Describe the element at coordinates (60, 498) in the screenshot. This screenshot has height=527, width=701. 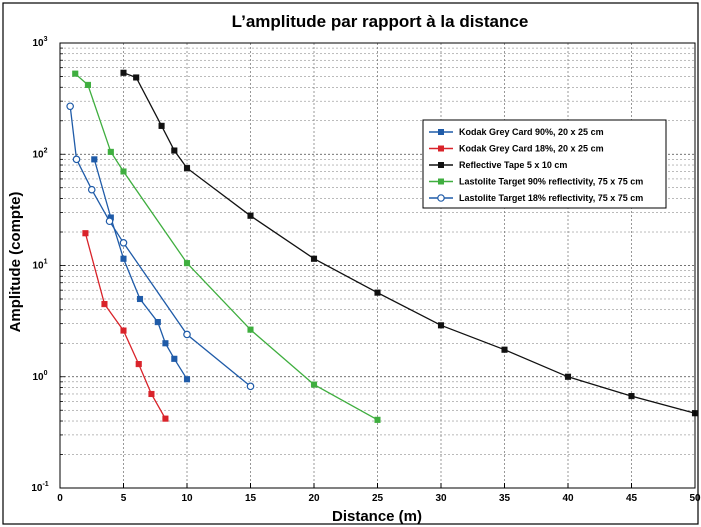
I see `x-tick-label: 0` at that location.